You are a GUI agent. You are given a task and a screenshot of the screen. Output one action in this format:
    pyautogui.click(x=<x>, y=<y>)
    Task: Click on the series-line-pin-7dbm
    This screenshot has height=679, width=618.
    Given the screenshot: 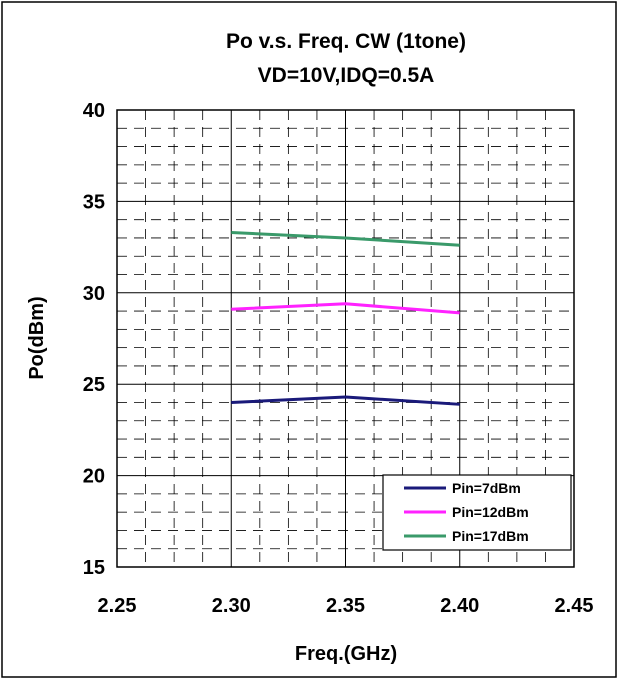 What is the action you would take?
    pyautogui.click(x=345, y=400)
    